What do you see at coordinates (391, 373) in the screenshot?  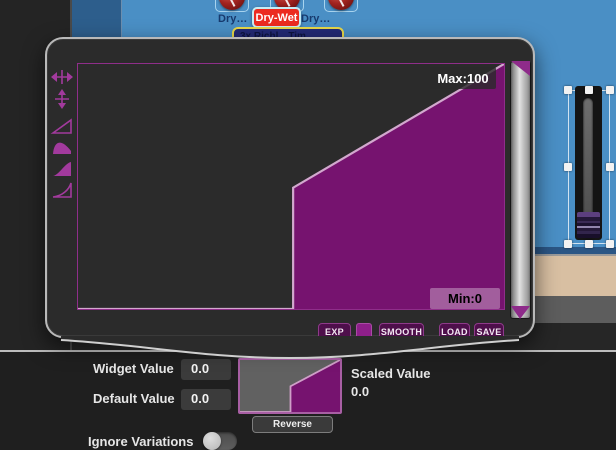 I see `scaled-value-label: Scaled Value` at bounding box center [391, 373].